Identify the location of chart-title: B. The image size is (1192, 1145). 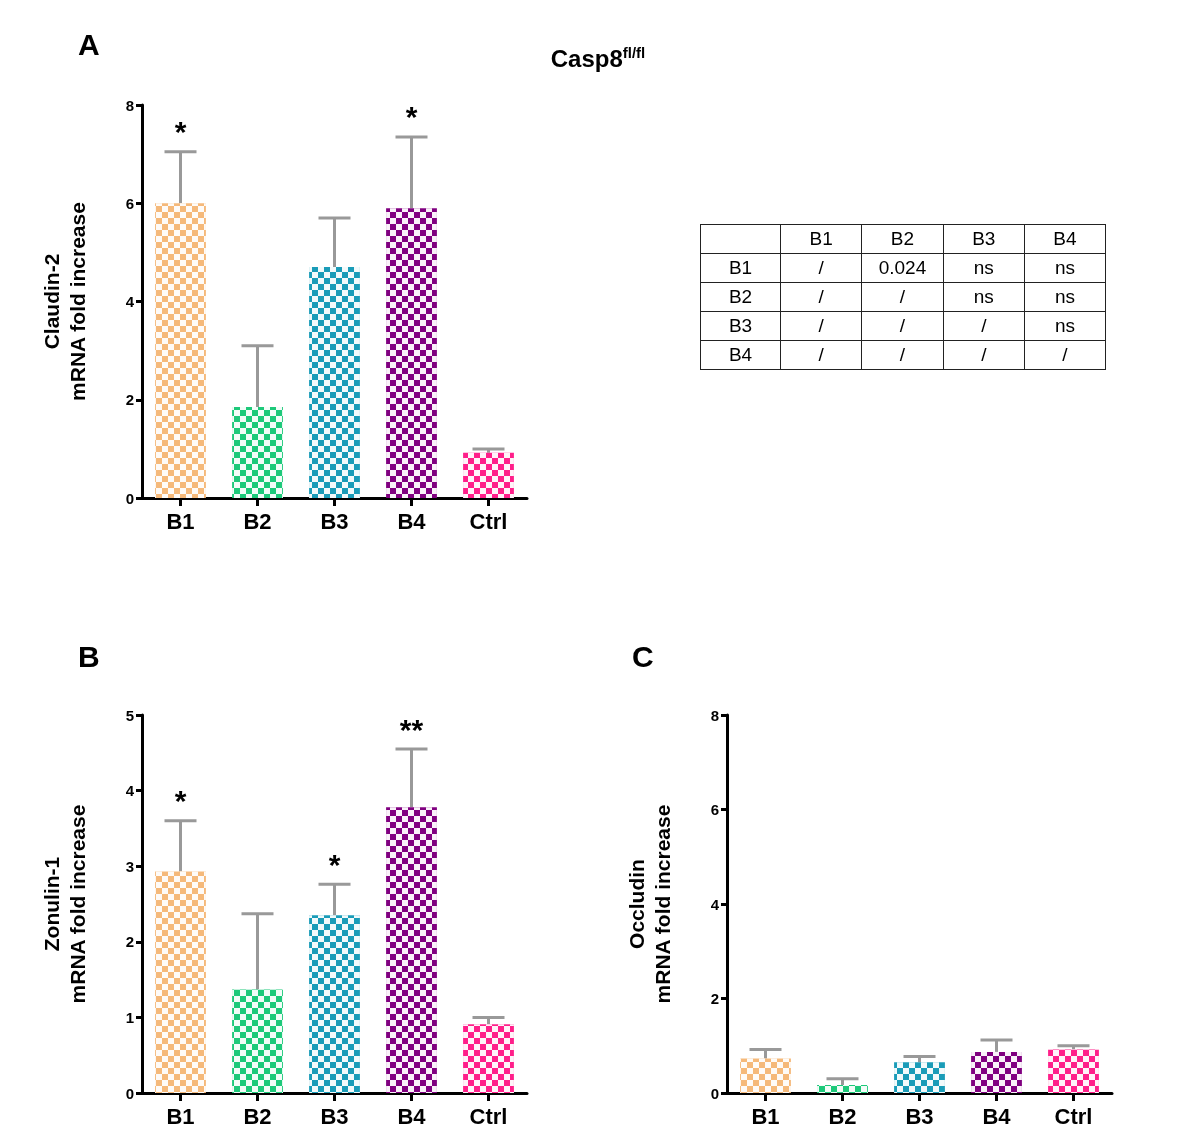
(89, 657).